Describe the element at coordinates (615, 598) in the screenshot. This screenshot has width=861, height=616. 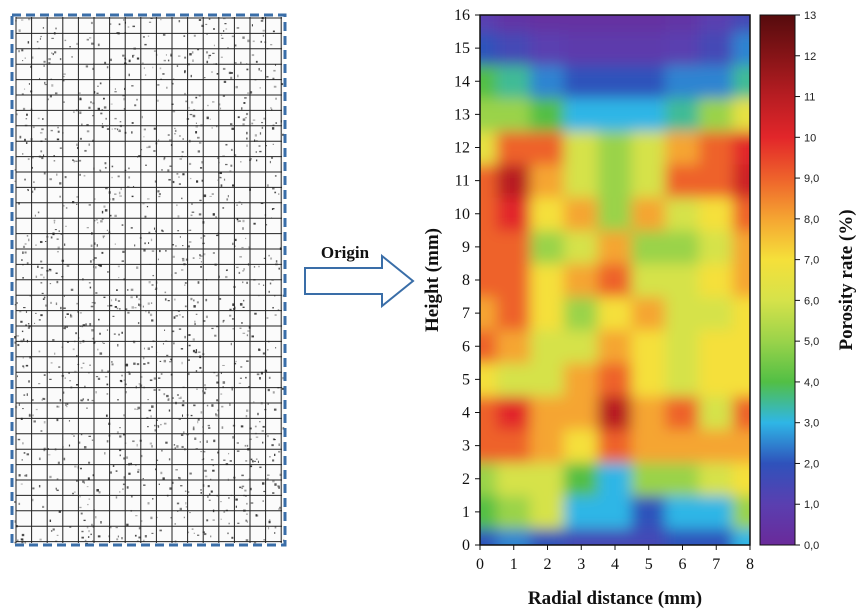
I see `x-axis-label: Radial distance (mm)` at that location.